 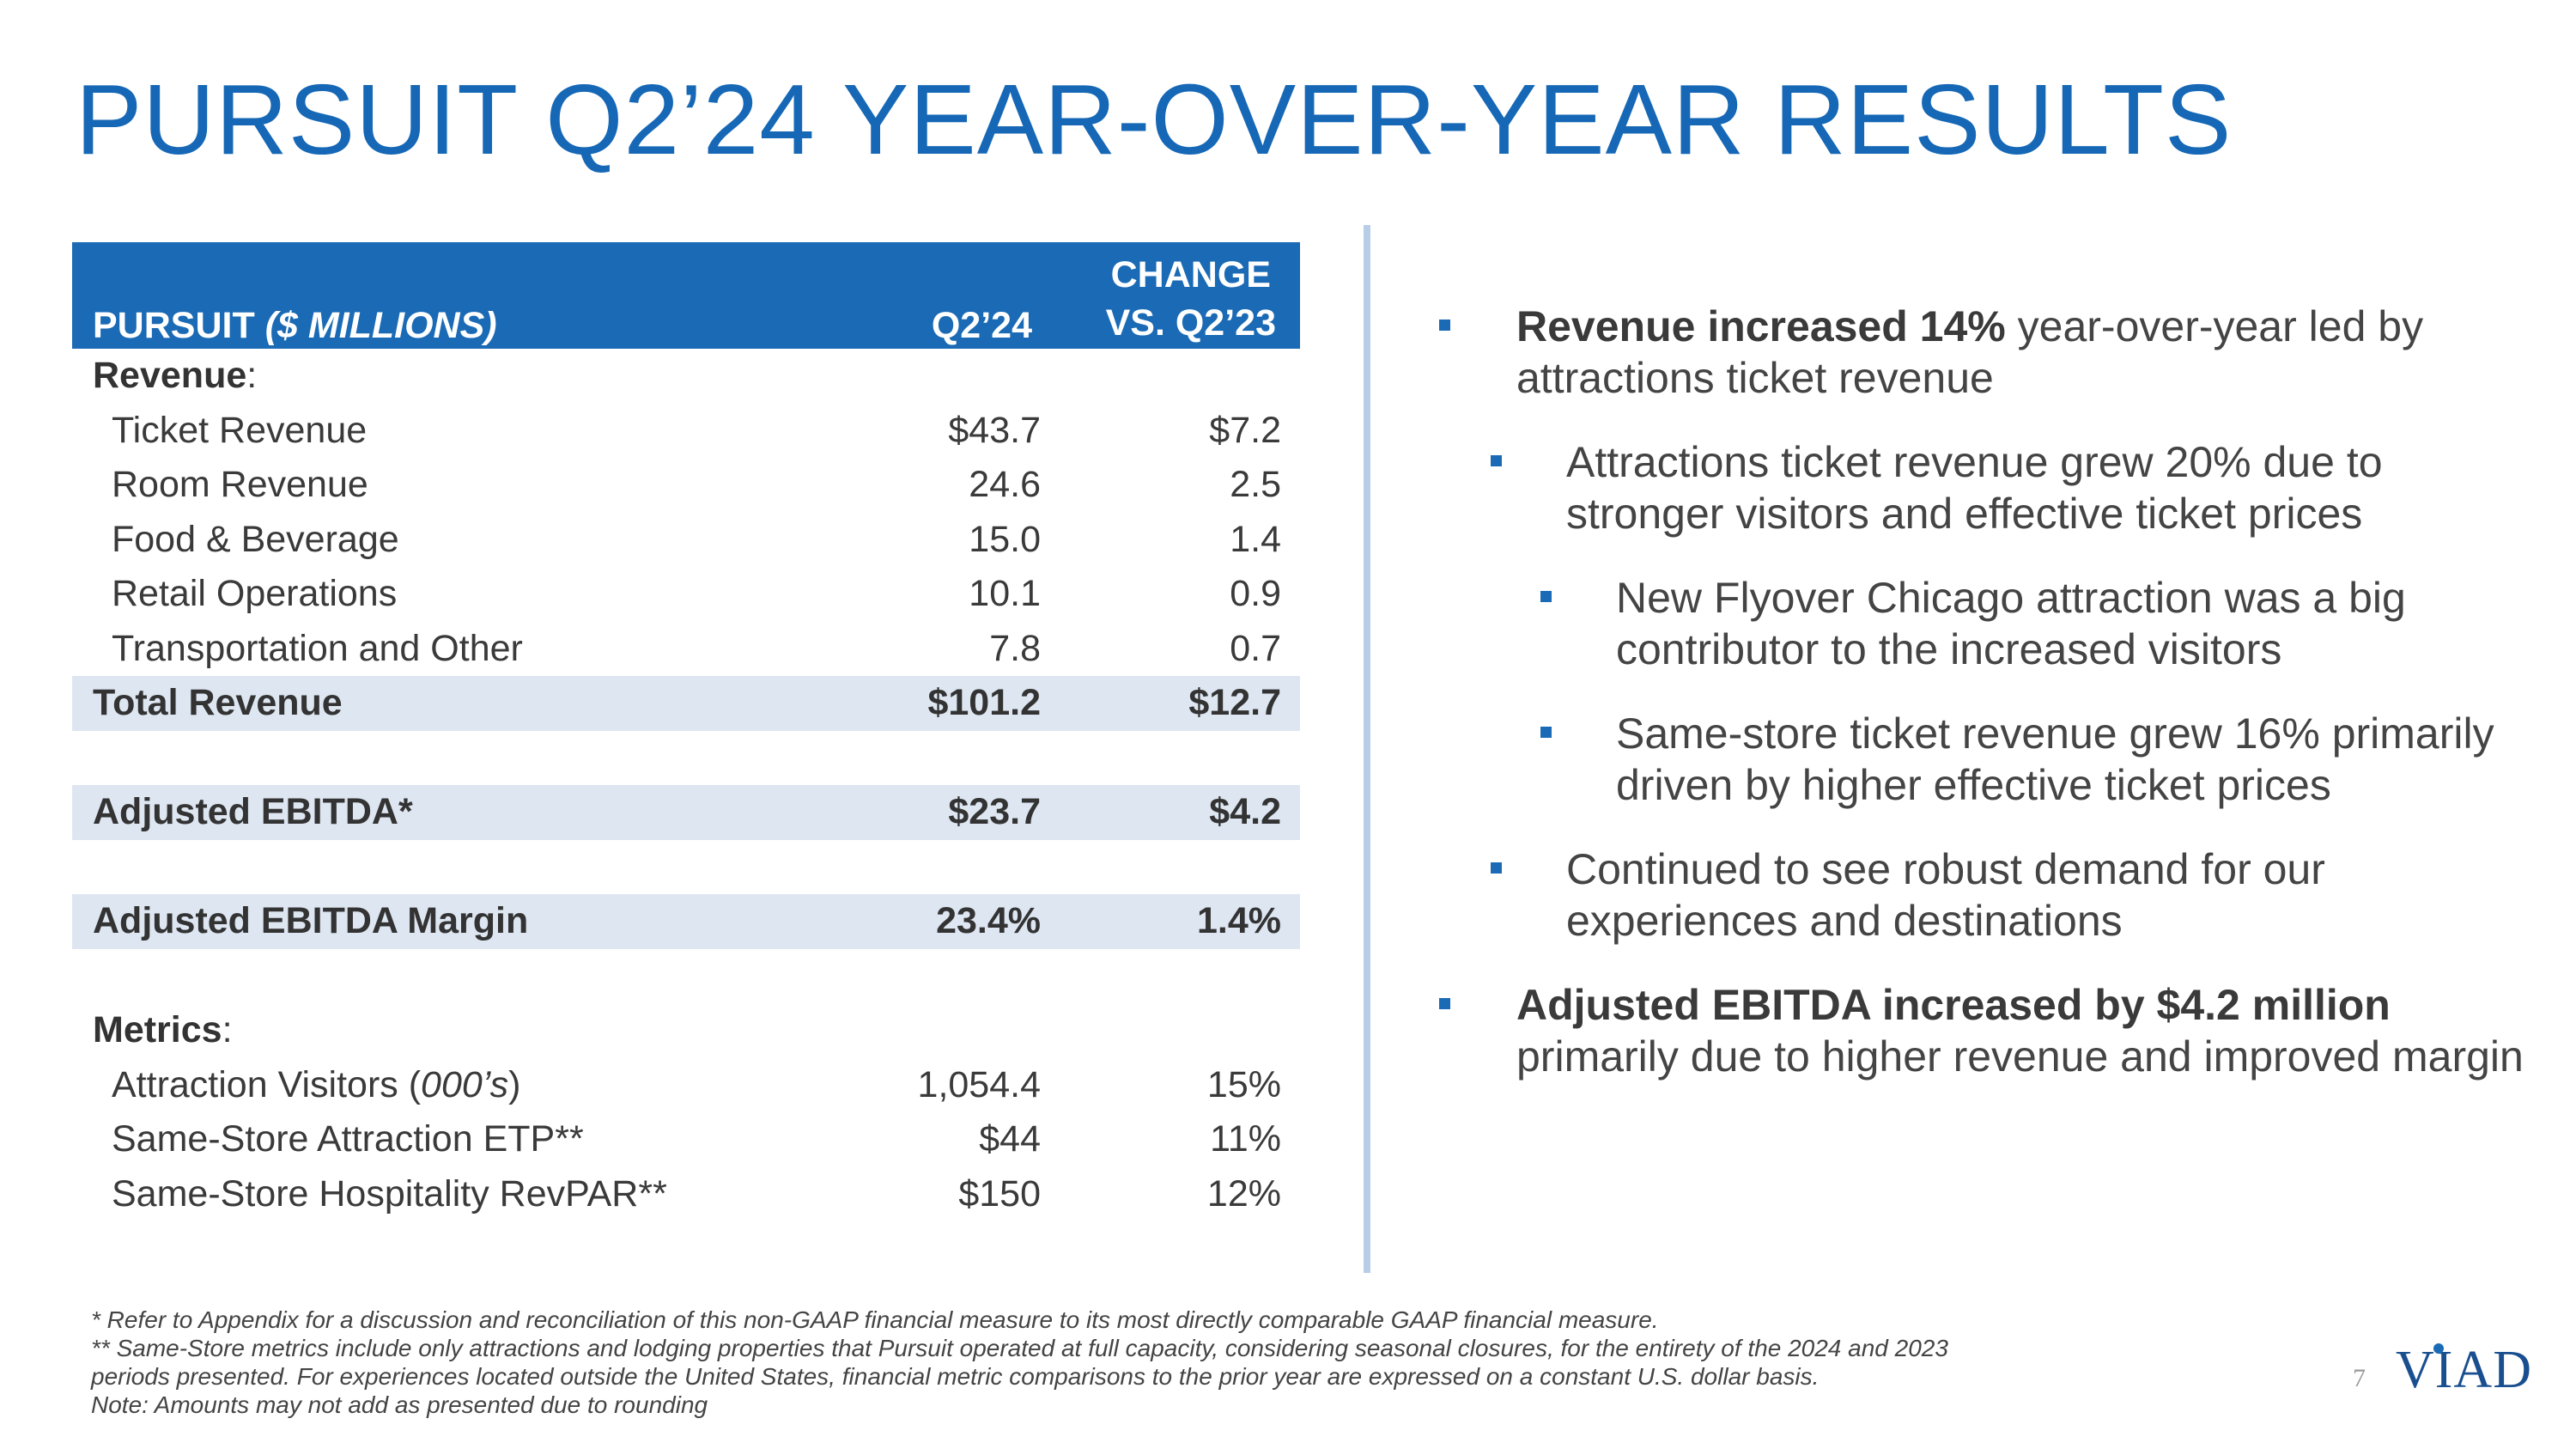 I want to click on metrics-section-label: Metrics:, so click(x=163, y=1029).